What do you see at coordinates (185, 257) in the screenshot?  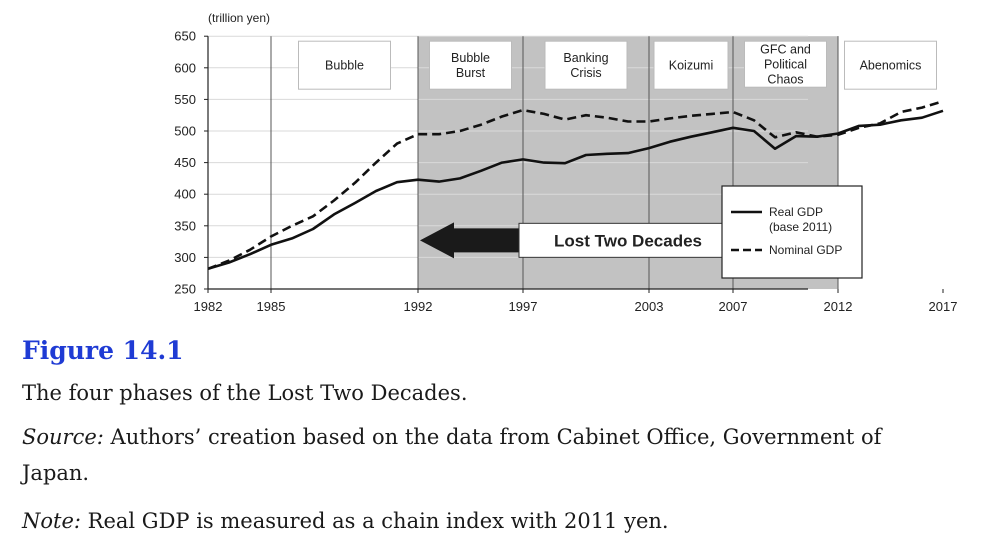 I see `y-tick-label: 300` at bounding box center [185, 257].